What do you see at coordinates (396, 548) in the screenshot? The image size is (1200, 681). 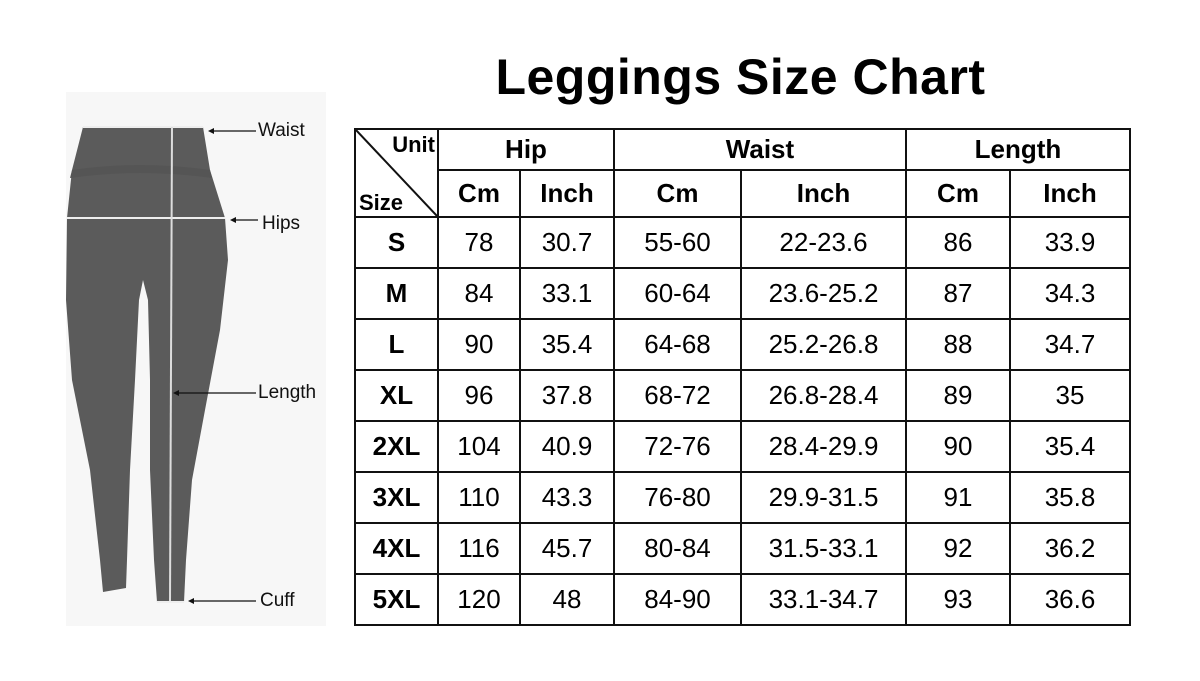 I see `size-cell: 4XL` at bounding box center [396, 548].